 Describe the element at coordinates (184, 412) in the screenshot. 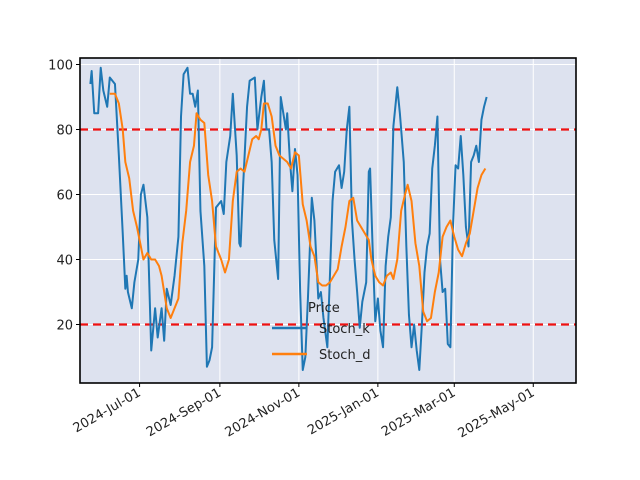

I see `x-tick-label: 2024-Sep-01` at that location.